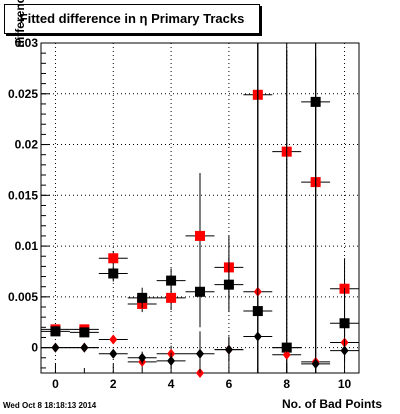  What do you see at coordinates (332, 404) in the screenshot?
I see `x-axis-label: No. of Bad Points` at bounding box center [332, 404].